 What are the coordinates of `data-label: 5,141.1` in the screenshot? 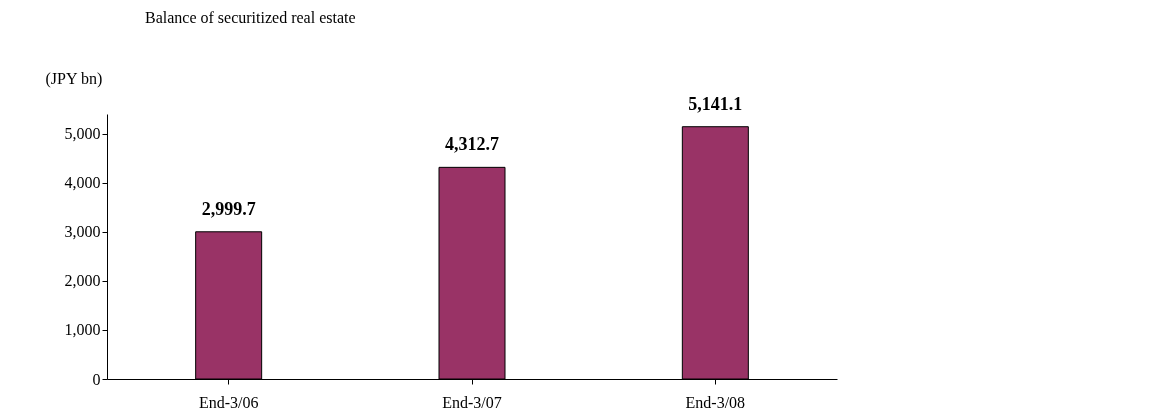 It's located at (715, 103).